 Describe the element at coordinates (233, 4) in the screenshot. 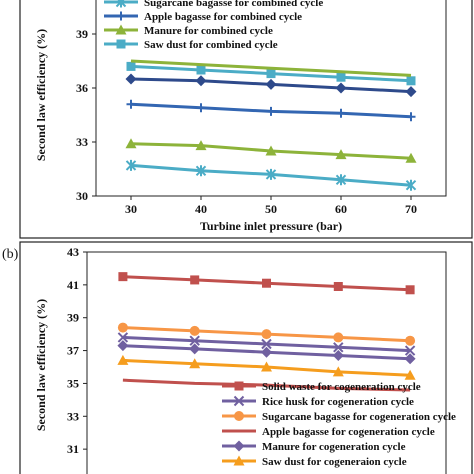

I see `legend-label: Sugarcane bagasse for combined cycle` at that location.